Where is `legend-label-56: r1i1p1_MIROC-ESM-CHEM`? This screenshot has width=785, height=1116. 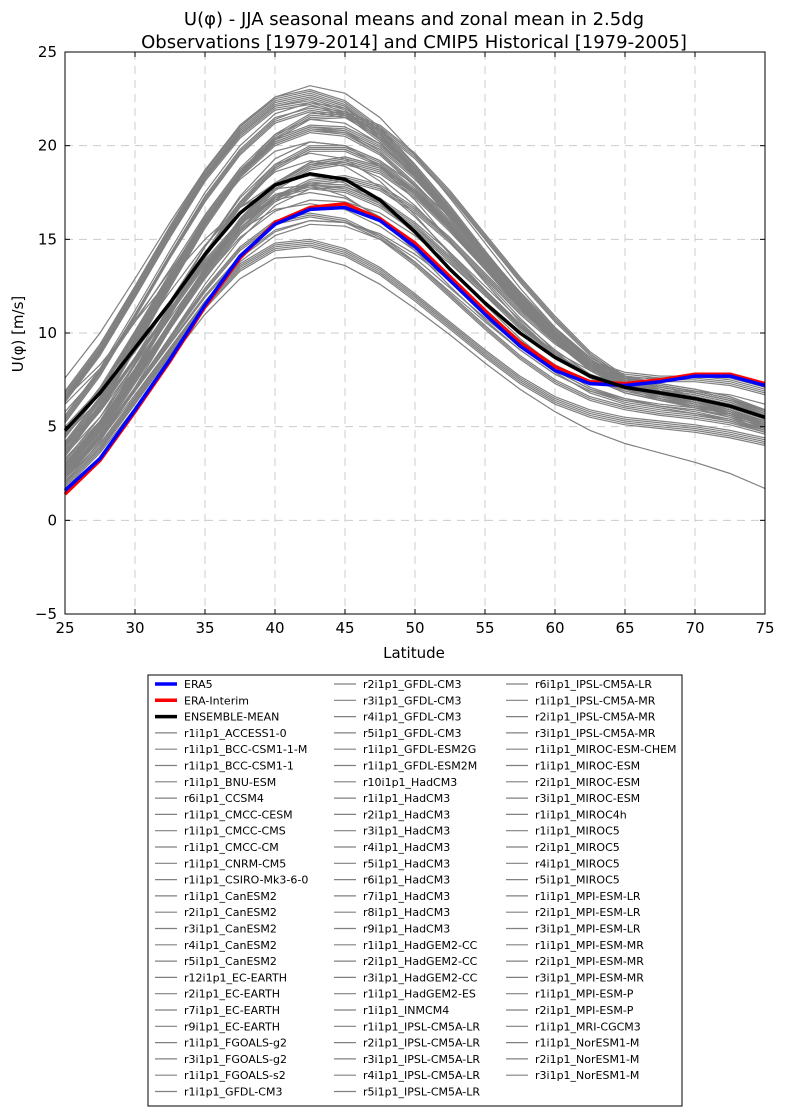
legend-label-56: r1i1p1_MIROC-ESM-CHEM is located at coordinates (606, 749).